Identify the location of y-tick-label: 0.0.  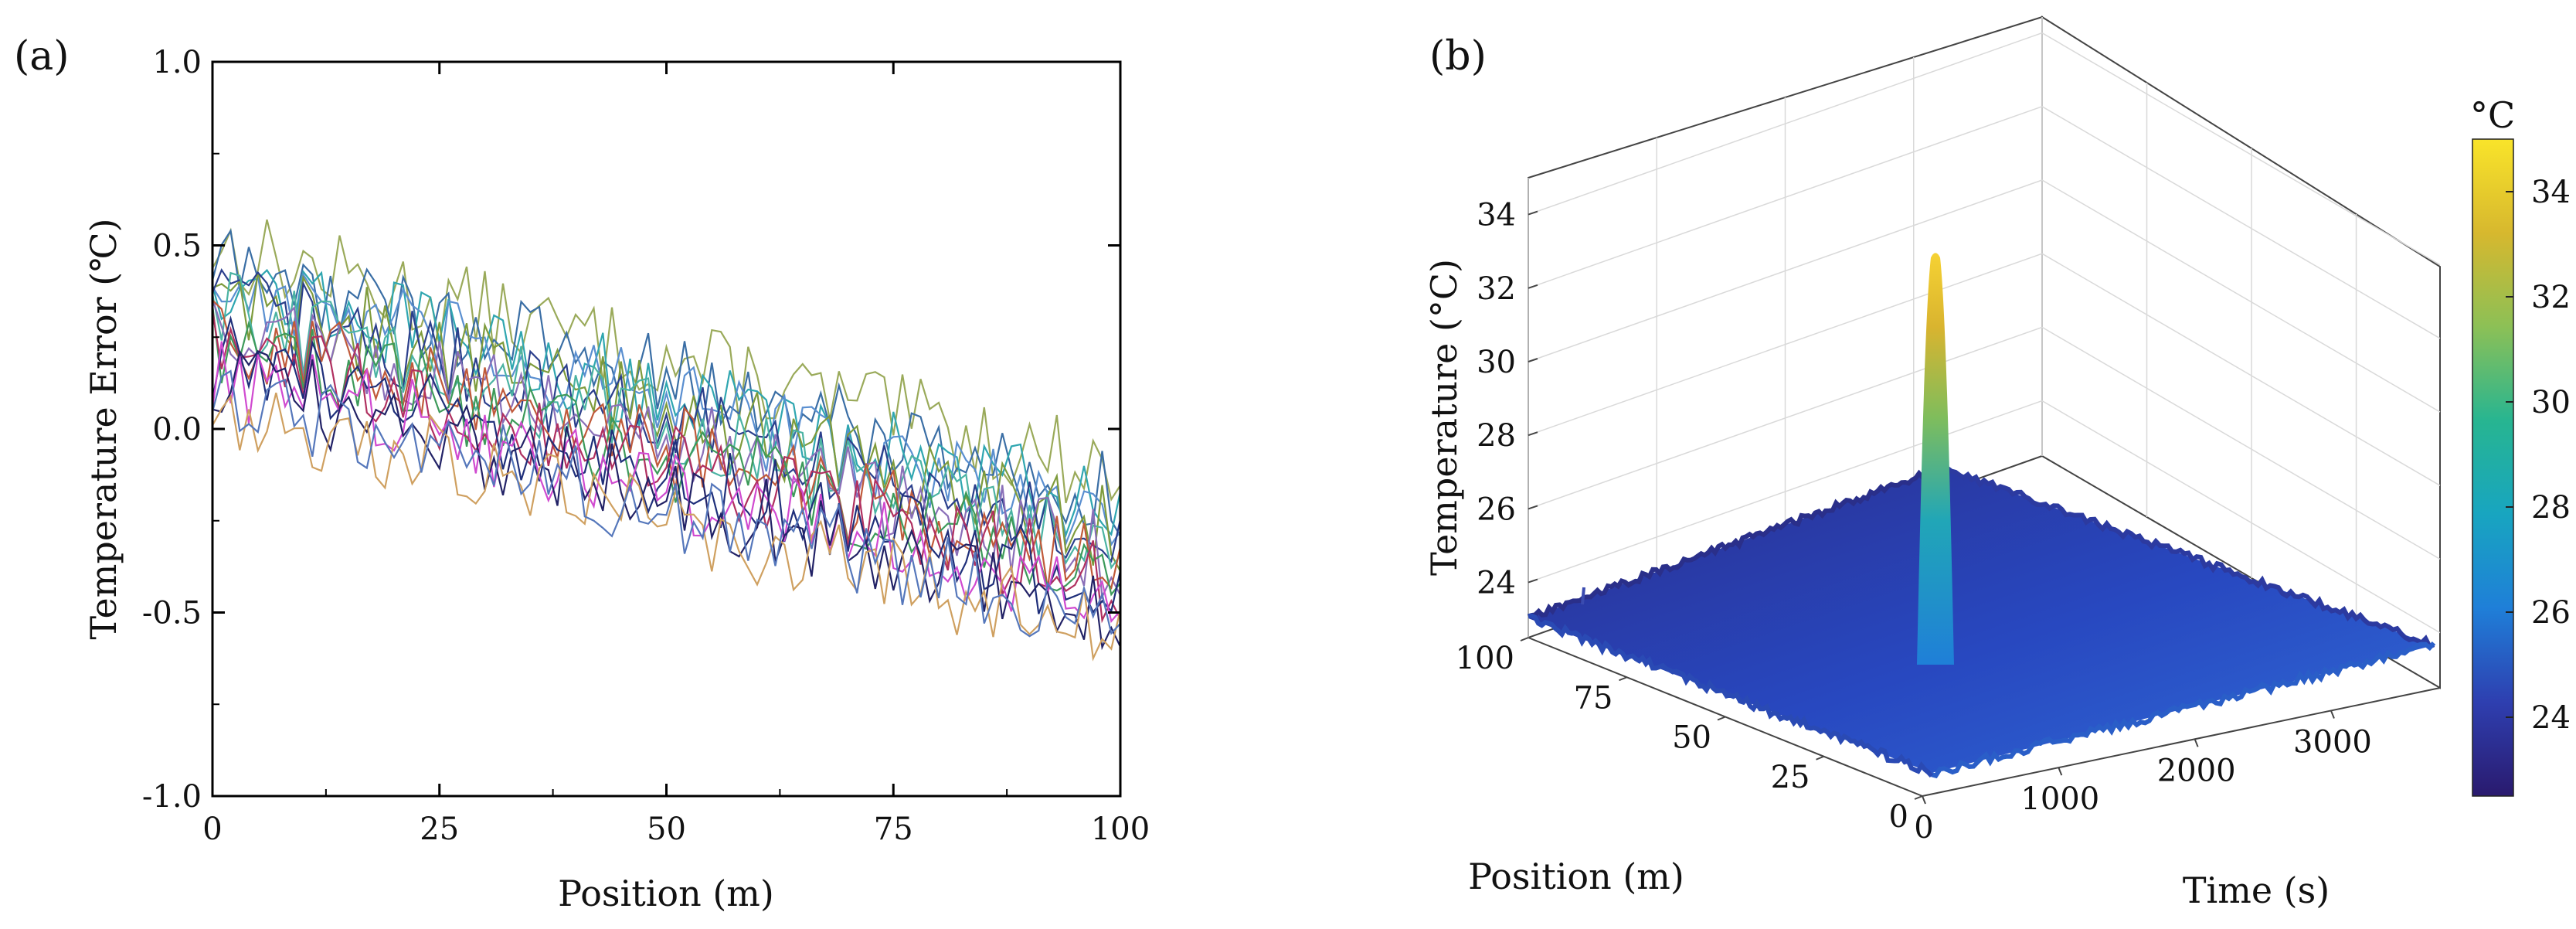
(177, 429).